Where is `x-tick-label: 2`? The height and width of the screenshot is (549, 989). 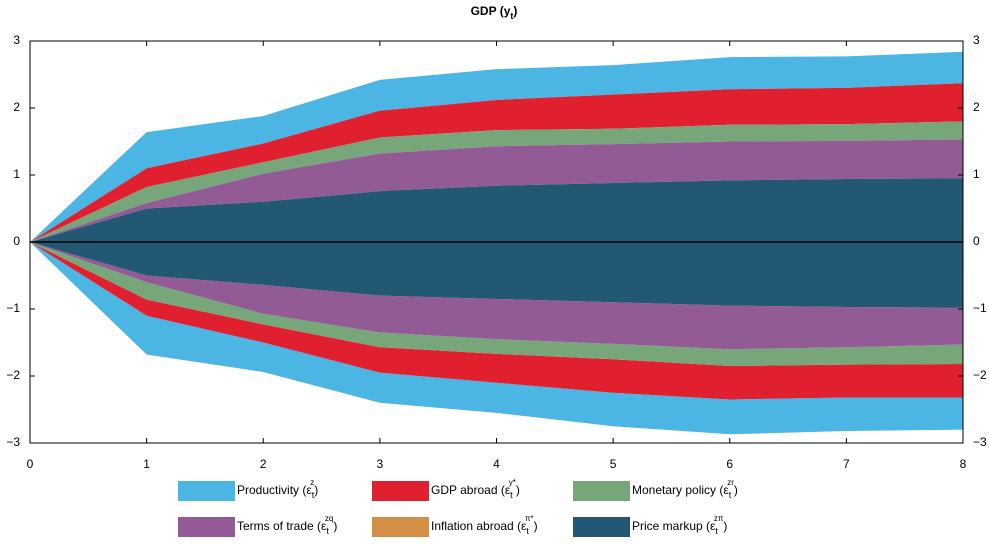
x-tick-label: 2 is located at coordinates (263, 464).